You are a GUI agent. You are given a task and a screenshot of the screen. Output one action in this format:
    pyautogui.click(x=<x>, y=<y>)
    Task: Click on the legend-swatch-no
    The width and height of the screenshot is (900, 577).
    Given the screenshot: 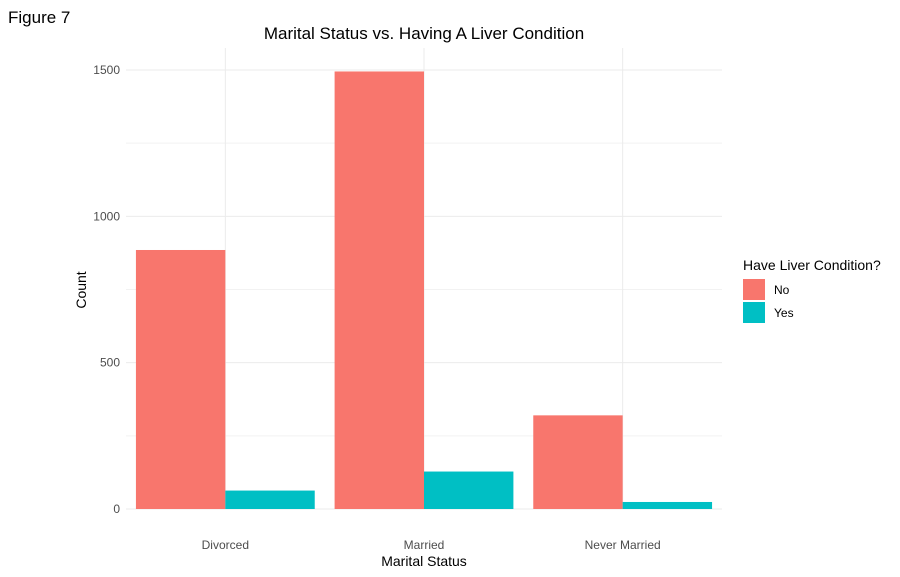 What is the action you would take?
    pyautogui.click(x=754, y=289)
    